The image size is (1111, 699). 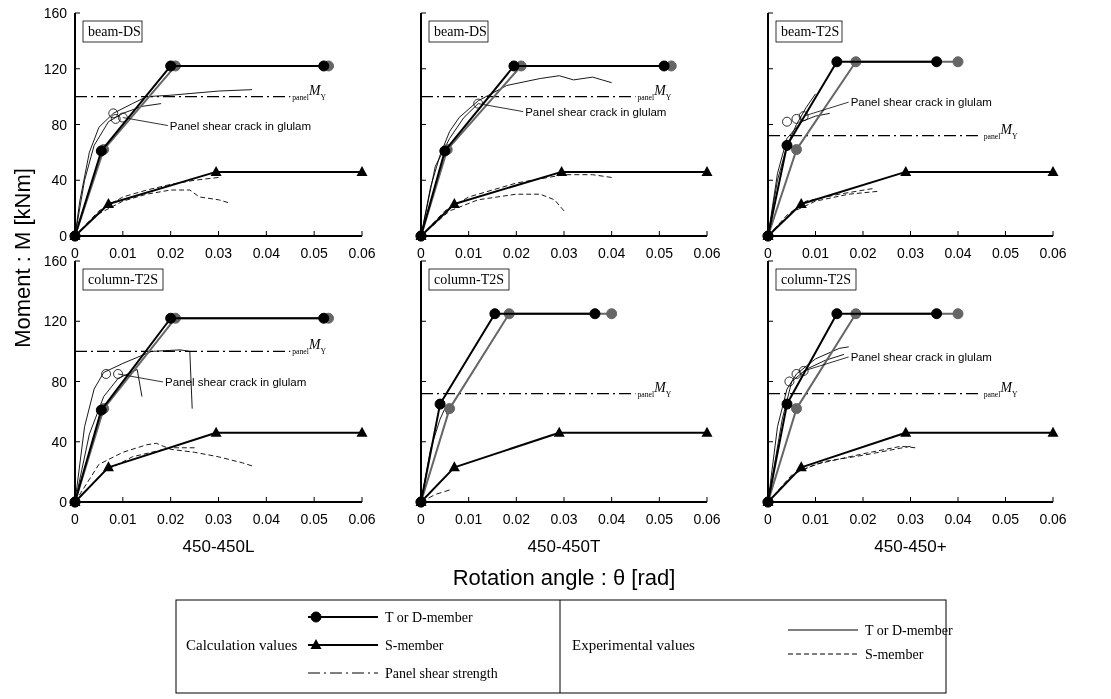 What do you see at coordinates (218, 546) in the screenshot?
I see `x-axis-title: 450-450L` at bounding box center [218, 546].